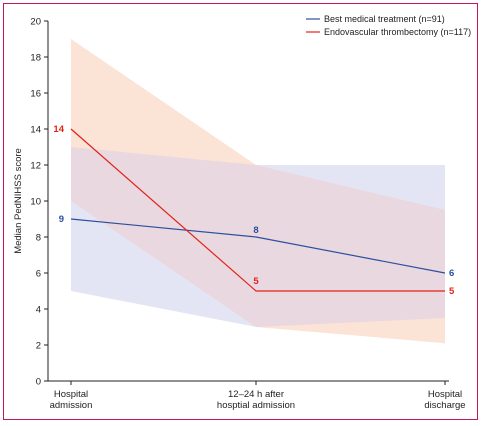 The width and height of the screenshot is (483, 426). I want to click on legend-label-best-medical: Best medical treatment (n=91), so click(384, 19).